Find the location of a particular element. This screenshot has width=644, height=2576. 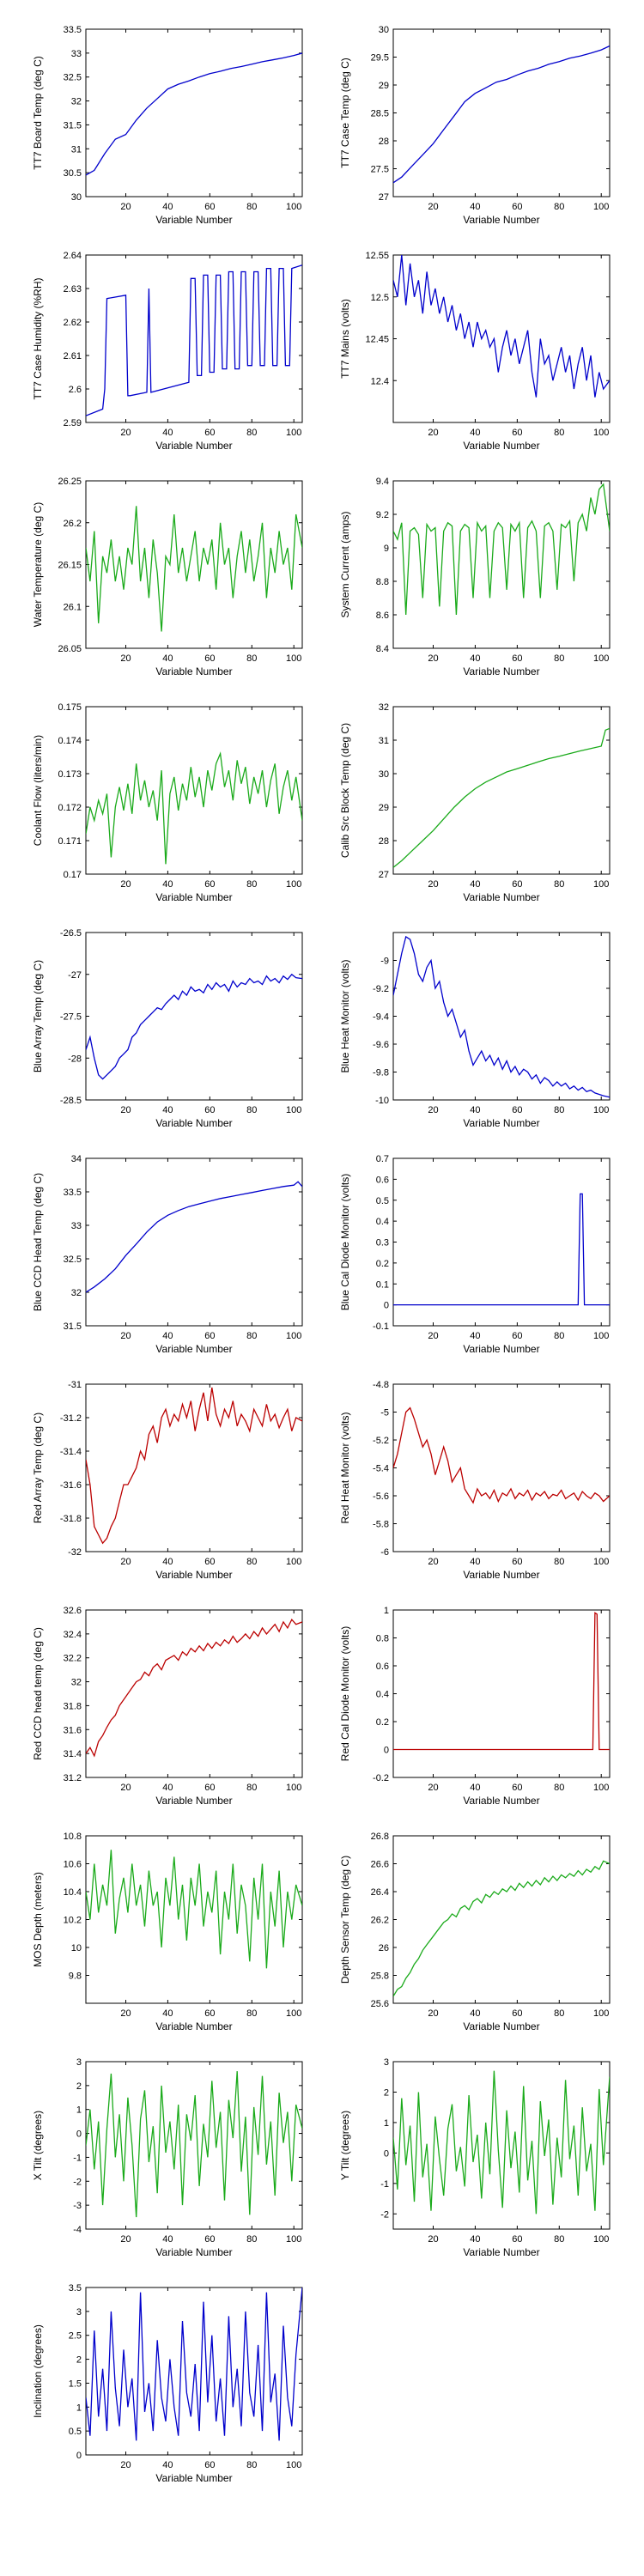

y-tick-label: 31.5 is located at coordinates (73, 1327).